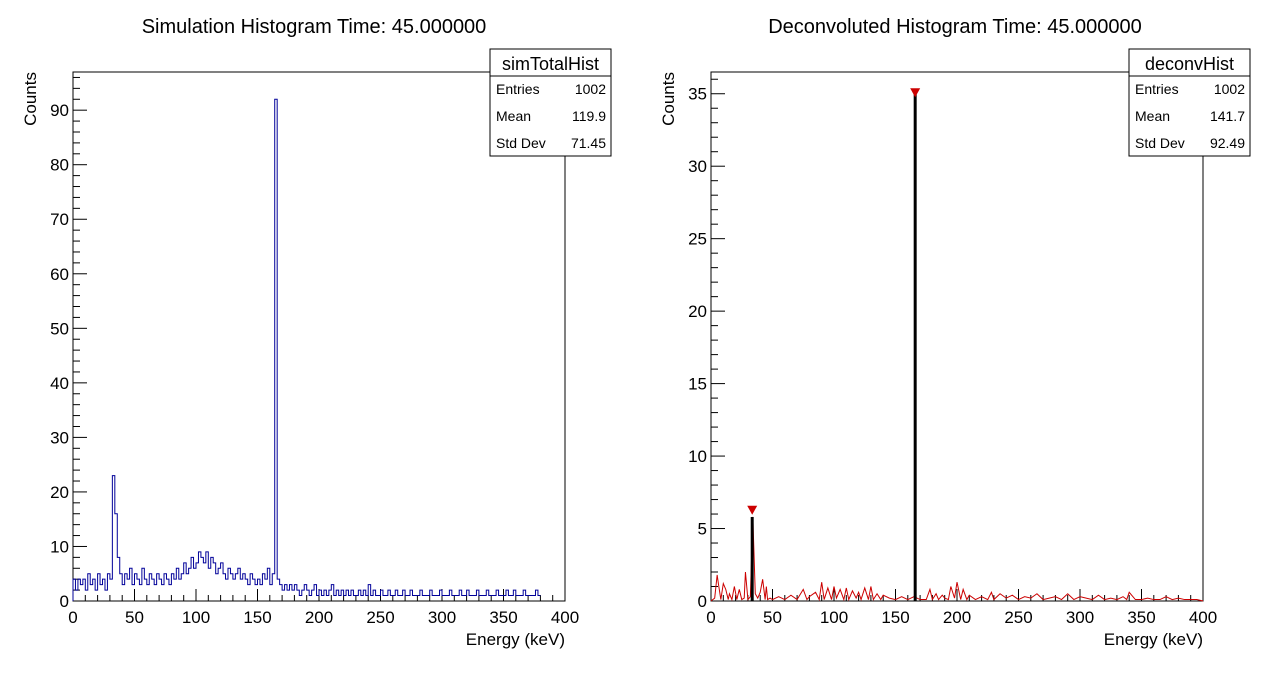  What do you see at coordinates (697, 384) in the screenshot?
I see `y-tick-label: 15` at bounding box center [697, 384].